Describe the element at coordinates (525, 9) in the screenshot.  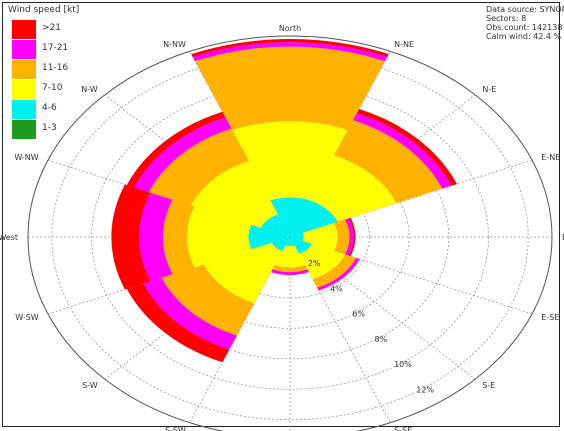
I see `info-line: Data source: SYNOP` at that location.